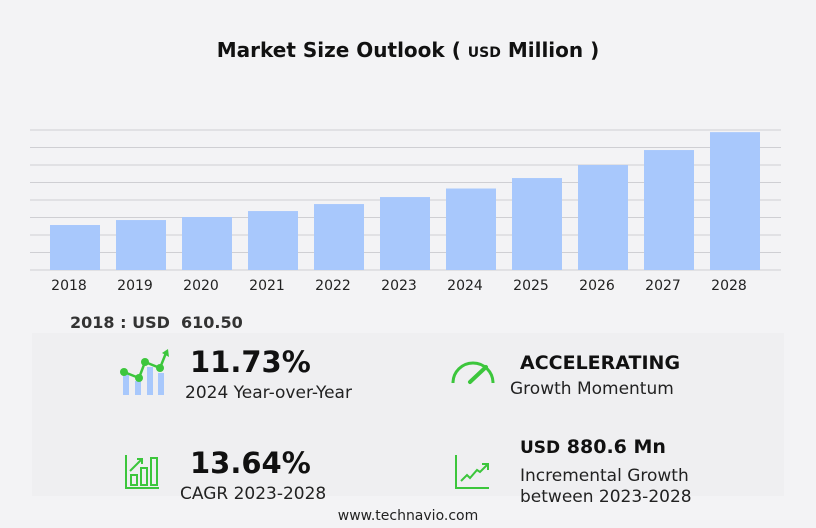  I want to click on x-tick-label: 2022, so click(333, 286).